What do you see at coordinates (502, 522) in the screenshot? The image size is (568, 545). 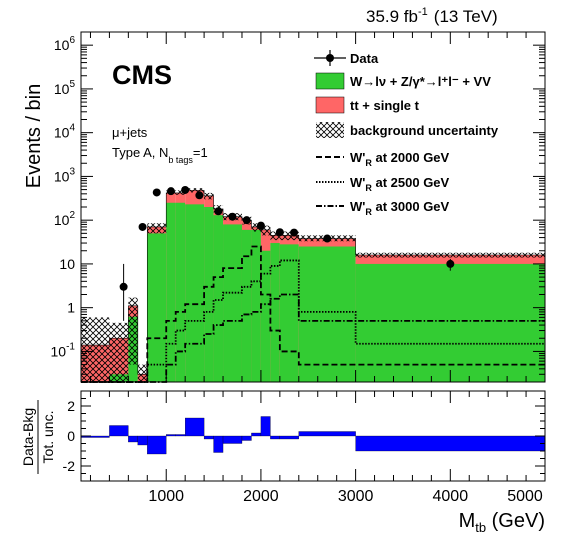 I see `x-axis-label: Mtb (GeV)` at bounding box center [502, 522].